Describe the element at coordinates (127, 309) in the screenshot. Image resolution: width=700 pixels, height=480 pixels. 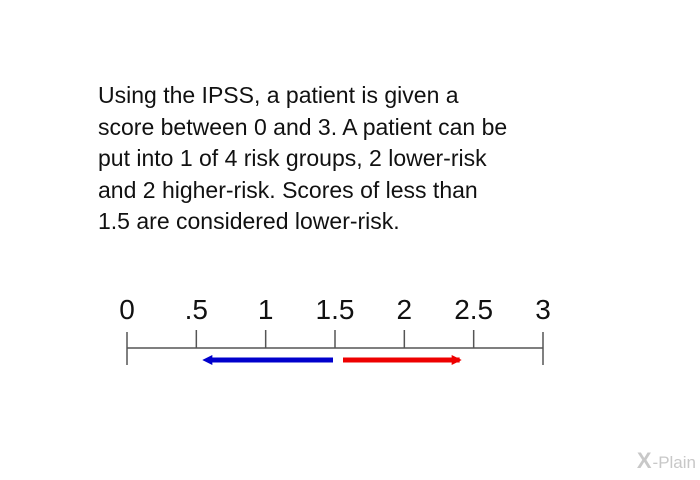
I see `tick-label: 0` at that location.